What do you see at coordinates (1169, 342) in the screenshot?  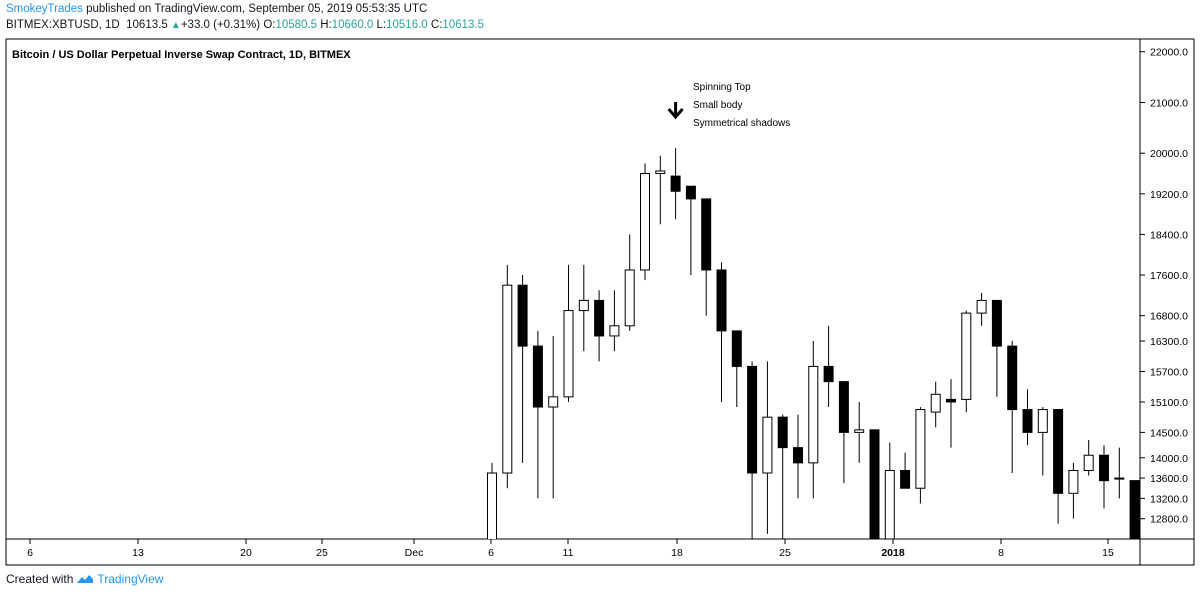 I see `y-tick-label: 16300.0` at bounding box center [1169, 342].